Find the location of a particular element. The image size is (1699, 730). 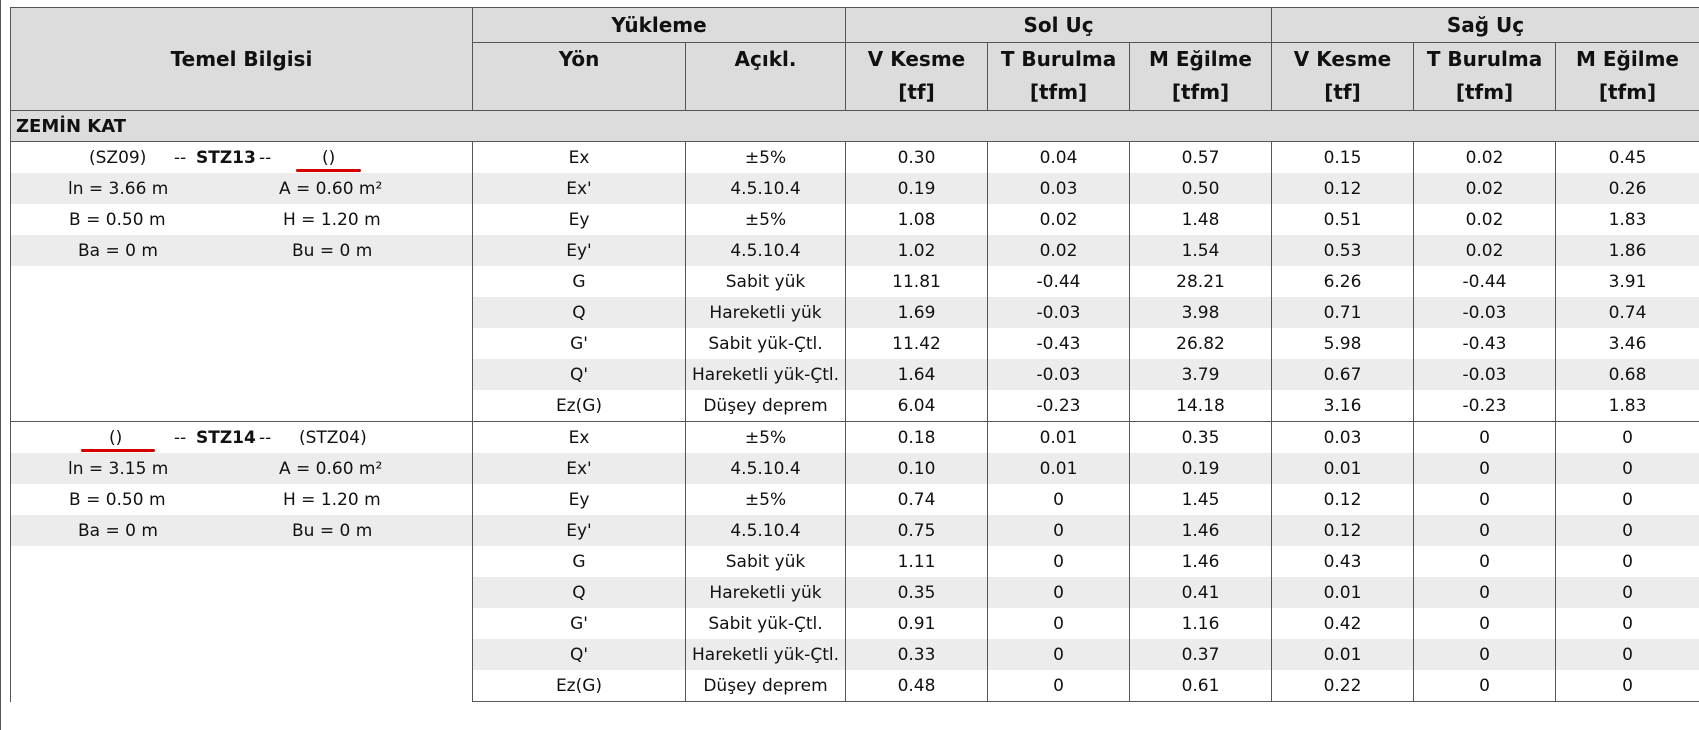

table-row: Ey' 4.5.10.4 0.75 0 1.46 0.12 0 0 is located at coordinates (855, 530).